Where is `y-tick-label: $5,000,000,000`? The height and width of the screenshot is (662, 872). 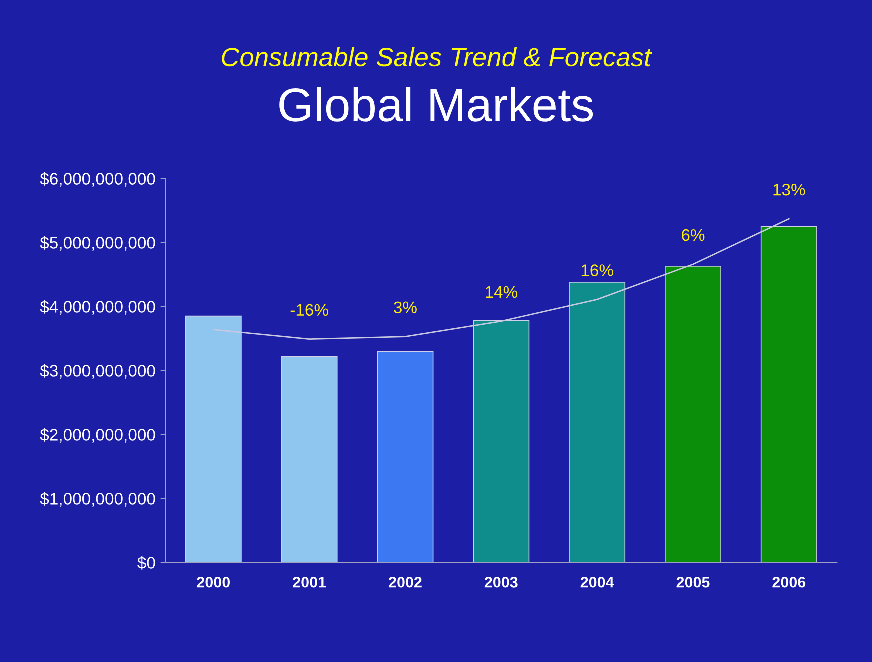 y-tick-label: $5,000,000,000 is located at coordinates (98, 243).